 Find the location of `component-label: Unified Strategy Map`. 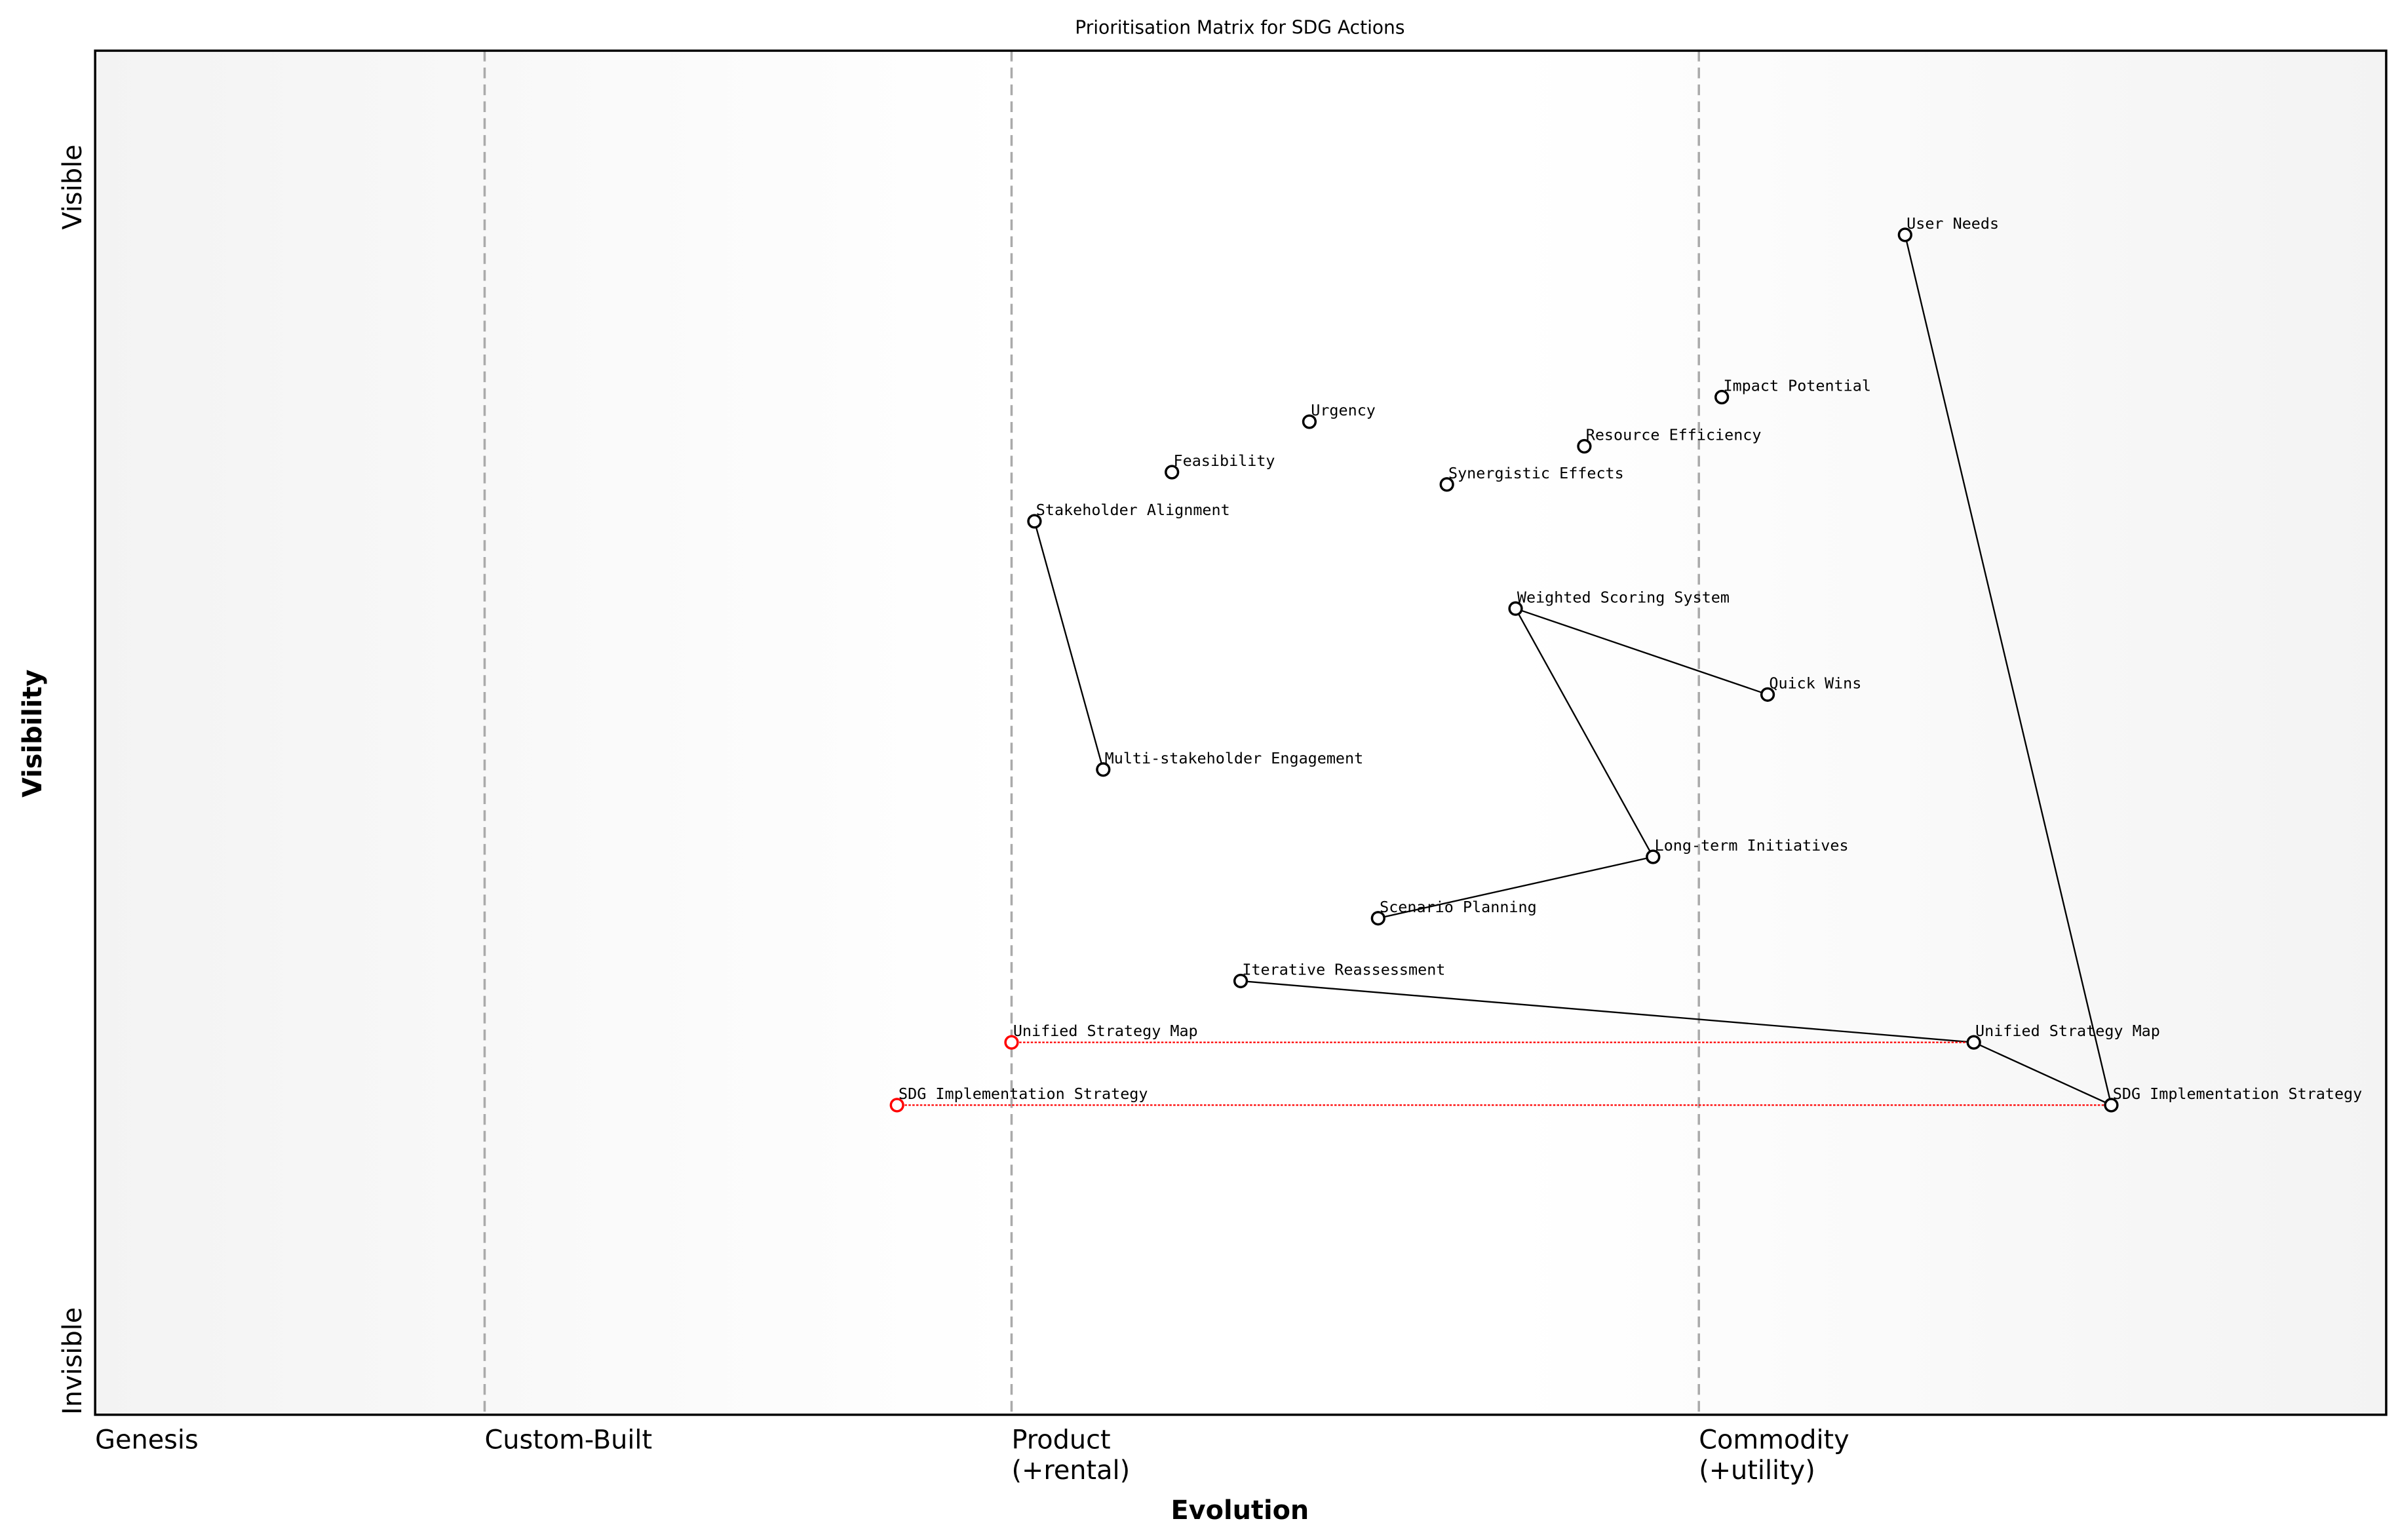

component-label: Unified Strategy Map is located at coordinates (2067, 1031).